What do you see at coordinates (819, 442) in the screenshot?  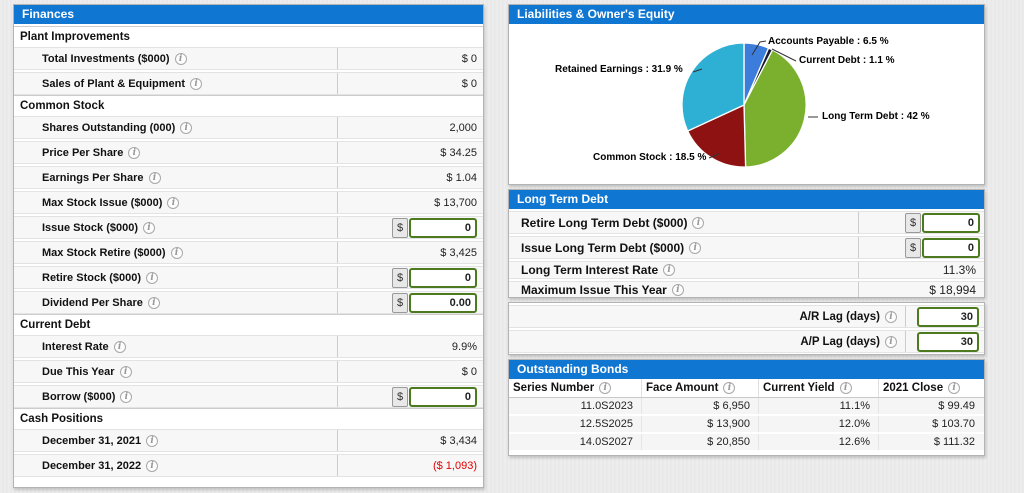 I see `bond-yield: 12.6%` at bounding box center [819, 442].